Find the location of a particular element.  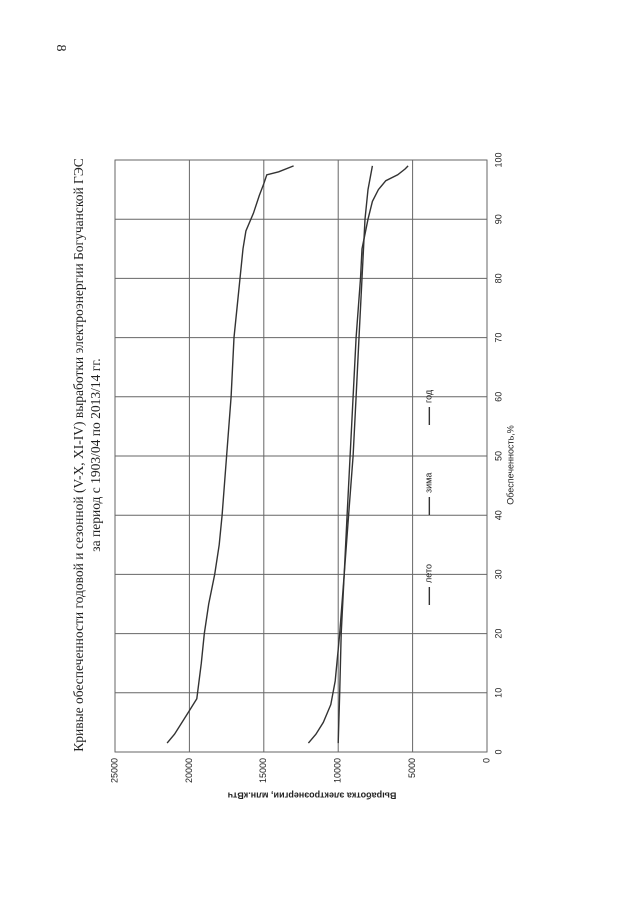

x-tick-label: 30 is located at coordinates (498, 574).